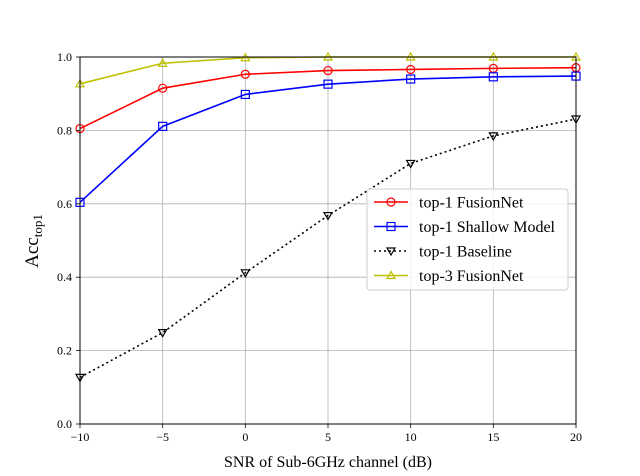 The height and width of the screenshot is (476, 640). I want to click on x-tick-label: 0, so click(245, 437).